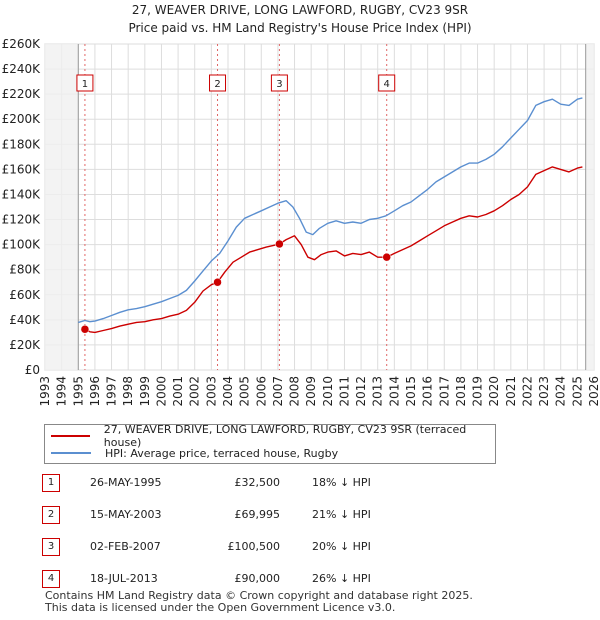 This screenshot has height=620, width=600. I want to click on x-tick-label: 2003, so click(211, 391).